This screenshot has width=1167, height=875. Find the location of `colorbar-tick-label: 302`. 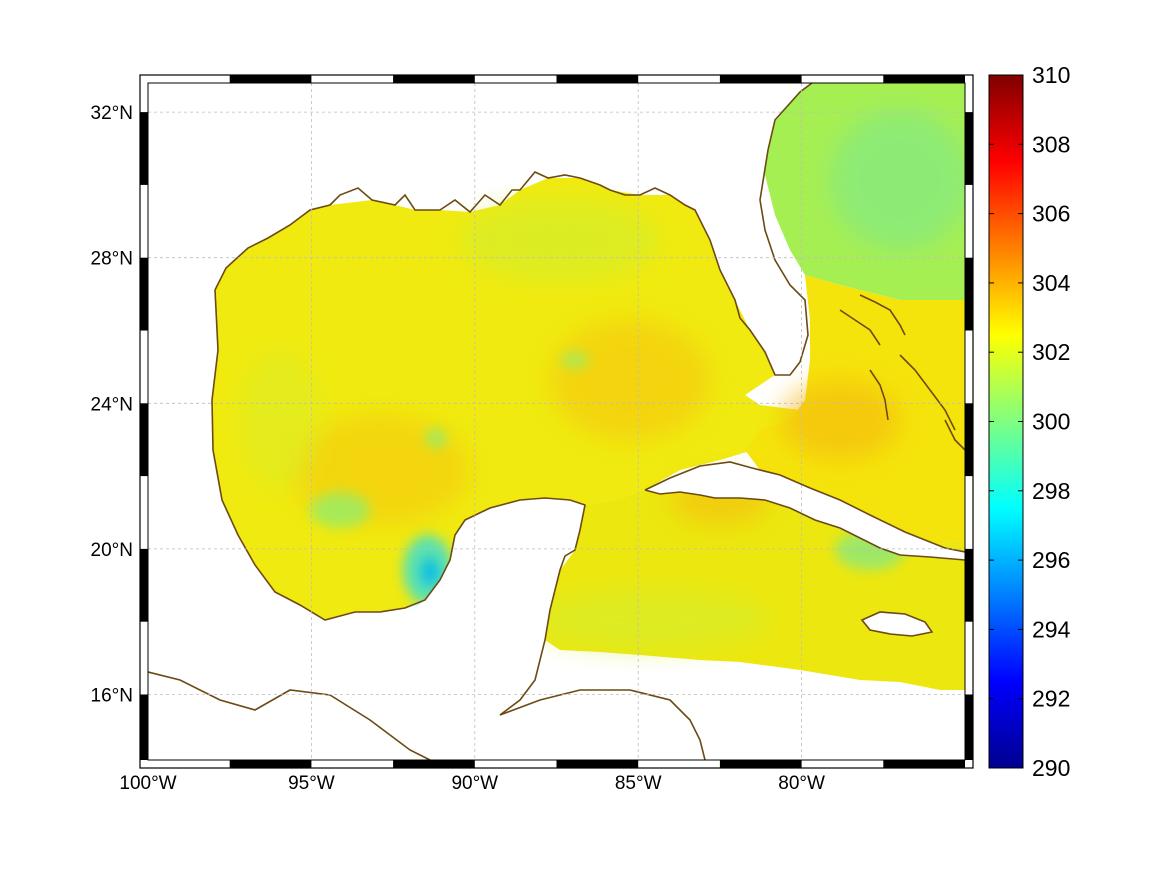

colorbar-tick-label: 302 is located at coordinates (1051, 352).